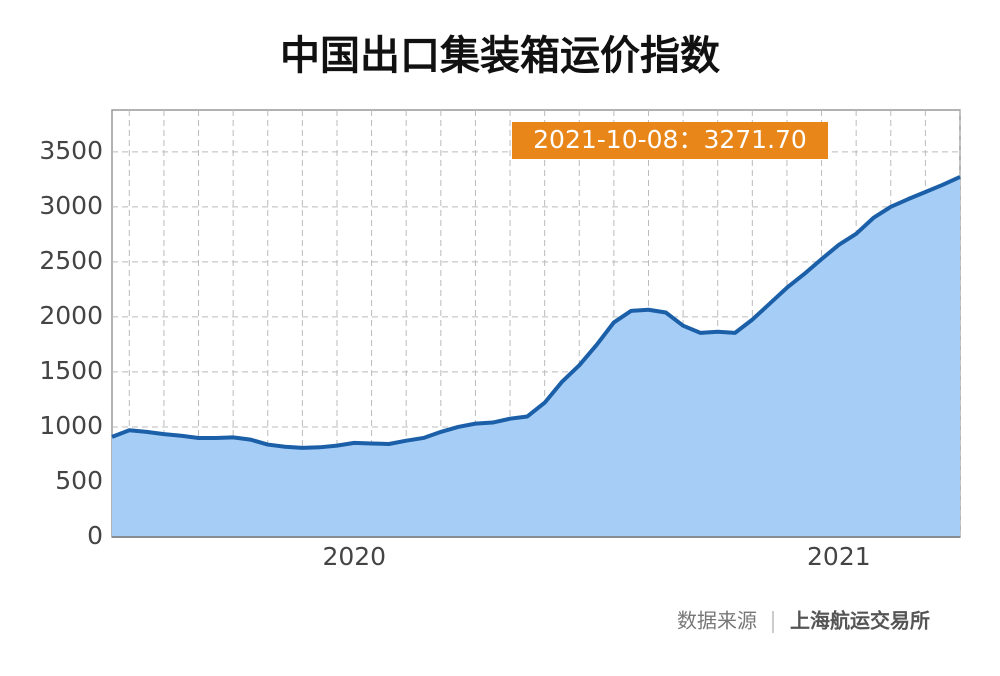 Image resolution: width=1000 pixels, height=676 pixels. What do you see at coordinates (95, 535) in the screenshot?
I see `y-tick-label: 0` at bounding box center [95, 535].